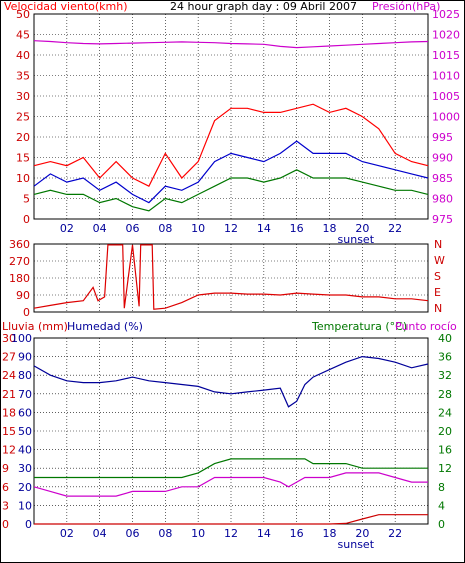  What do you see at coordinates (446, 96) in the screenshot?
I see `pressure-y2-tick-label: 1005` at bounding box center [446, 96].